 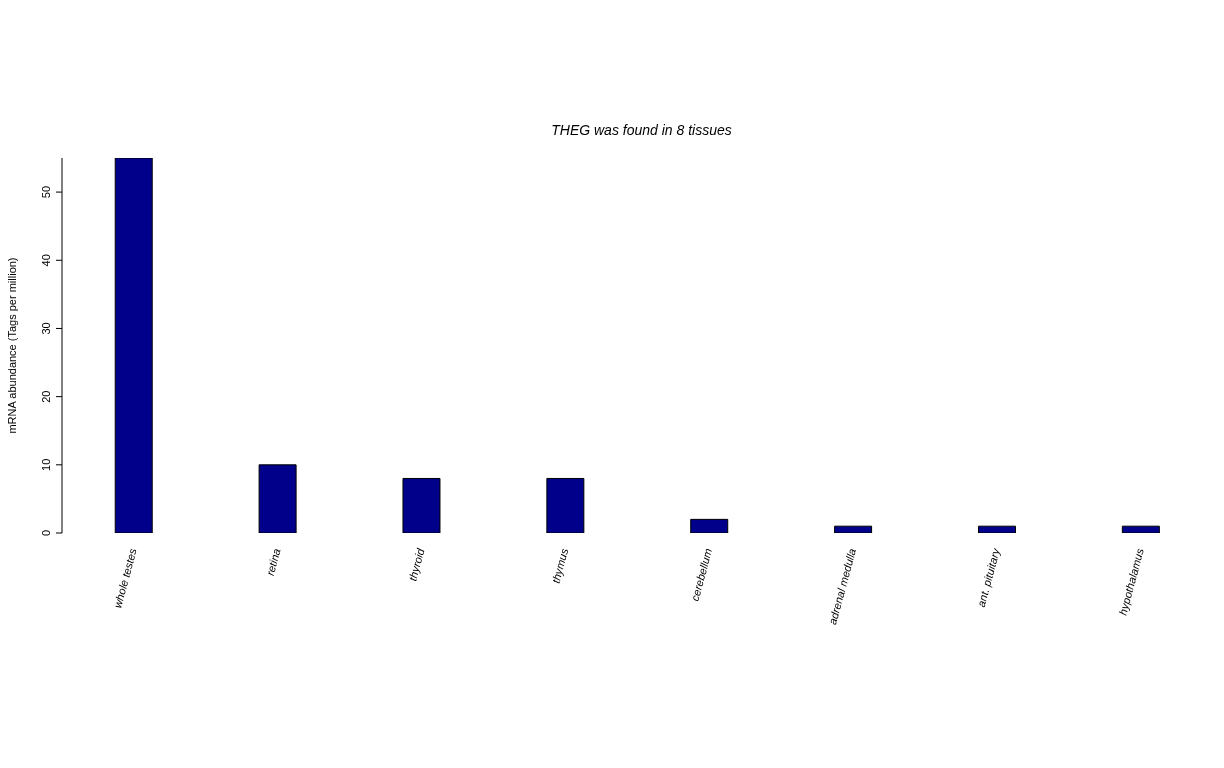 What do you see at coordinates (273, 562) in the screenshot?
I see `x-tick-label: retina` at bounding box center [273, 562].